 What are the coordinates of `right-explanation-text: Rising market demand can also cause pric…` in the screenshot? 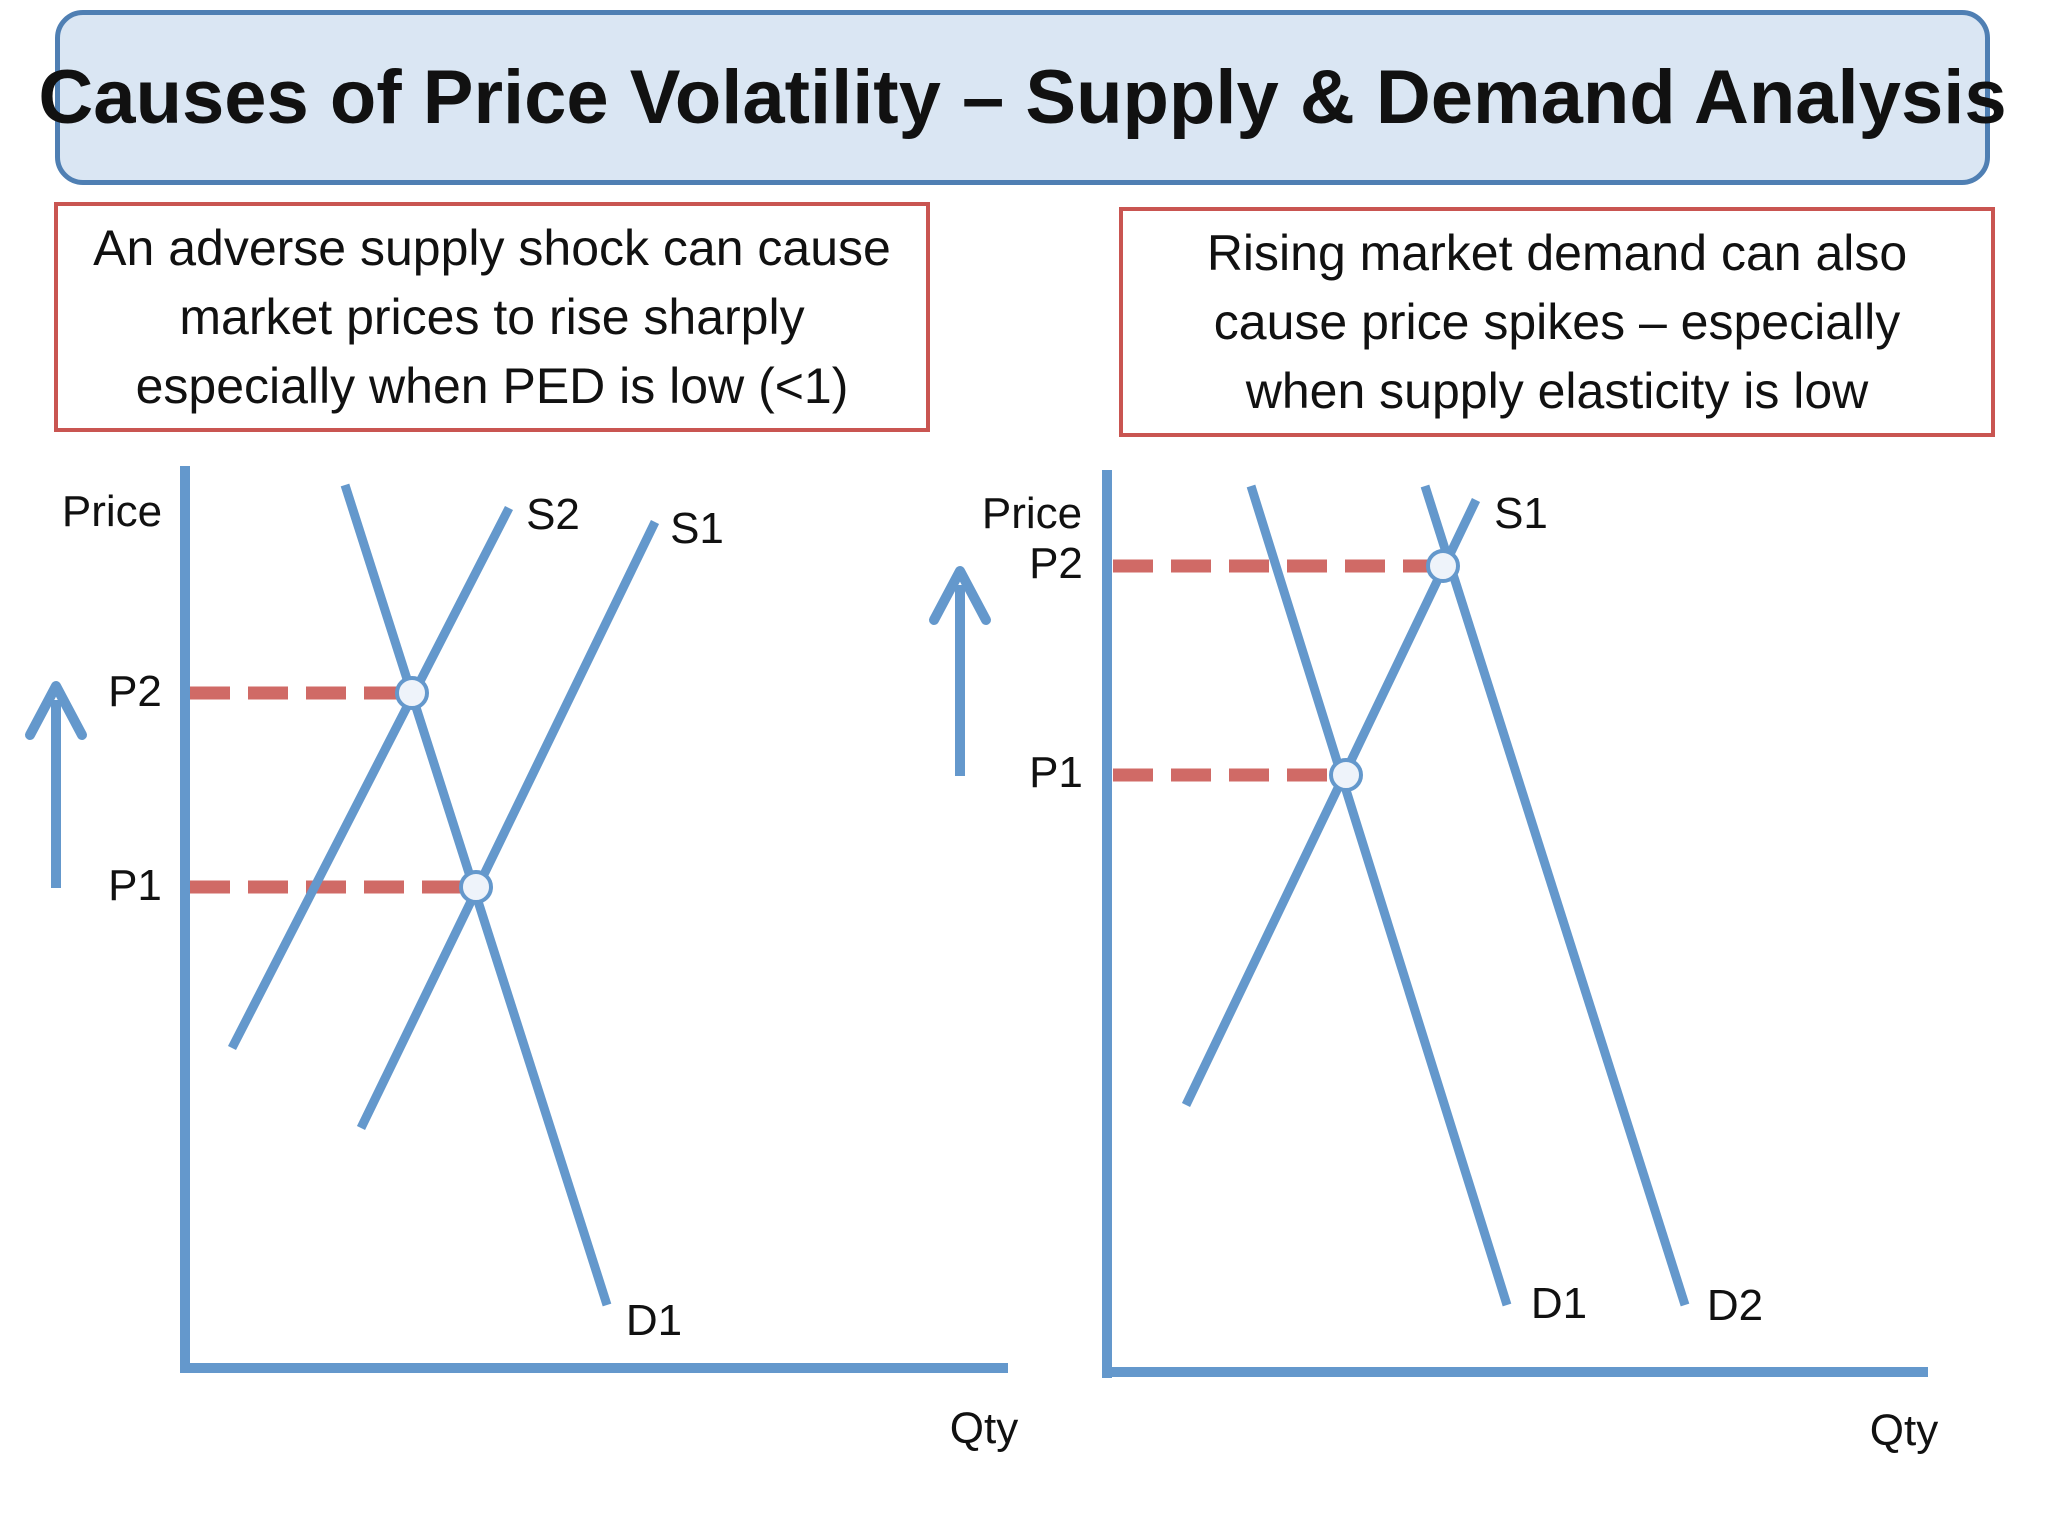 It's located at (1557, 322).